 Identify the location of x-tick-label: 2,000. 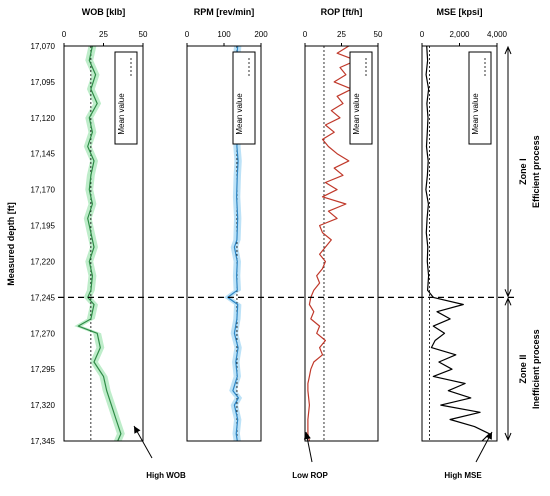
(459, 34).